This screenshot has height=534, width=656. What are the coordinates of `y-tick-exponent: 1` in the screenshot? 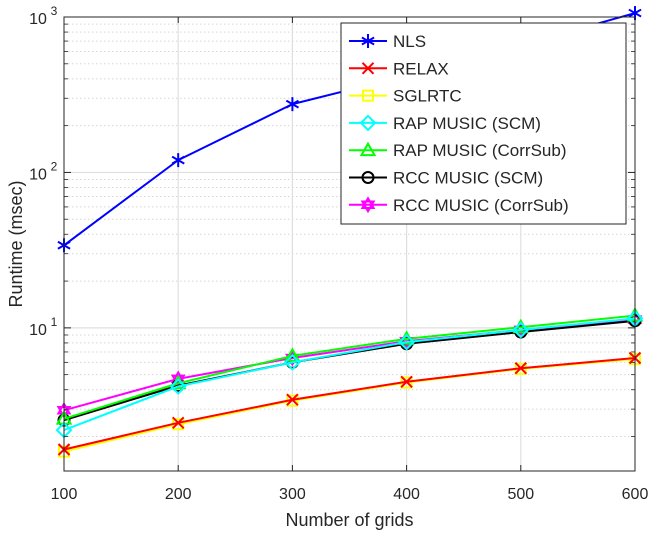 It's located at (54, 322).